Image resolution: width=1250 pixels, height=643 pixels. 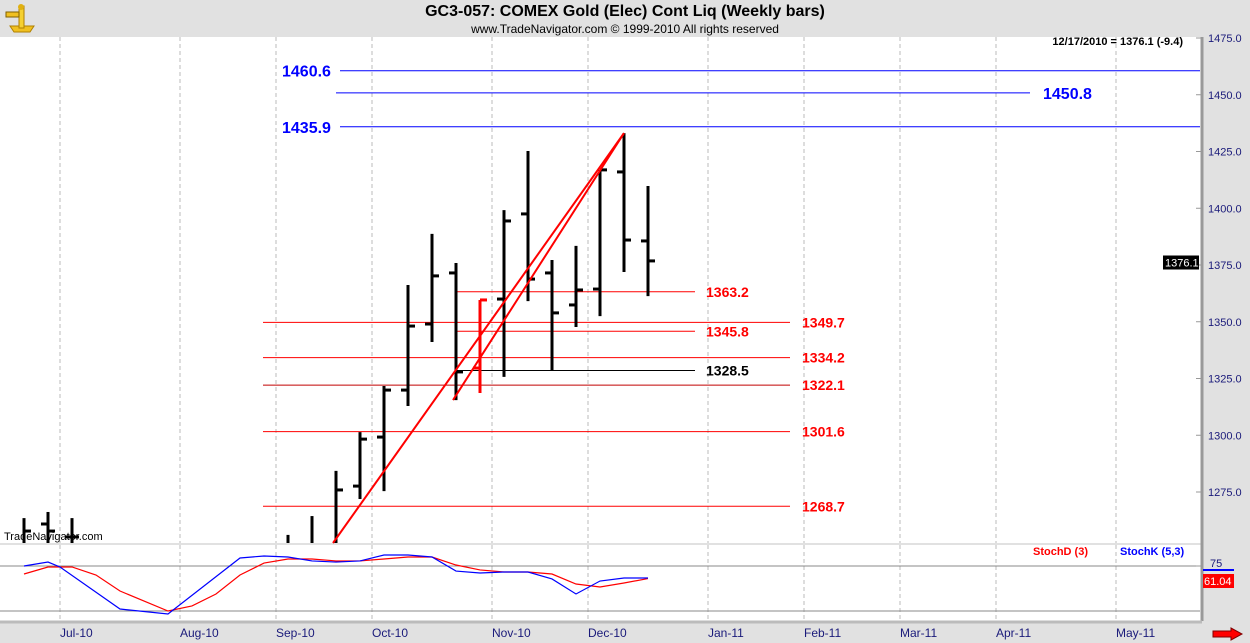 I want to click on level-label: 1268.7, so click(x=823, y=506).